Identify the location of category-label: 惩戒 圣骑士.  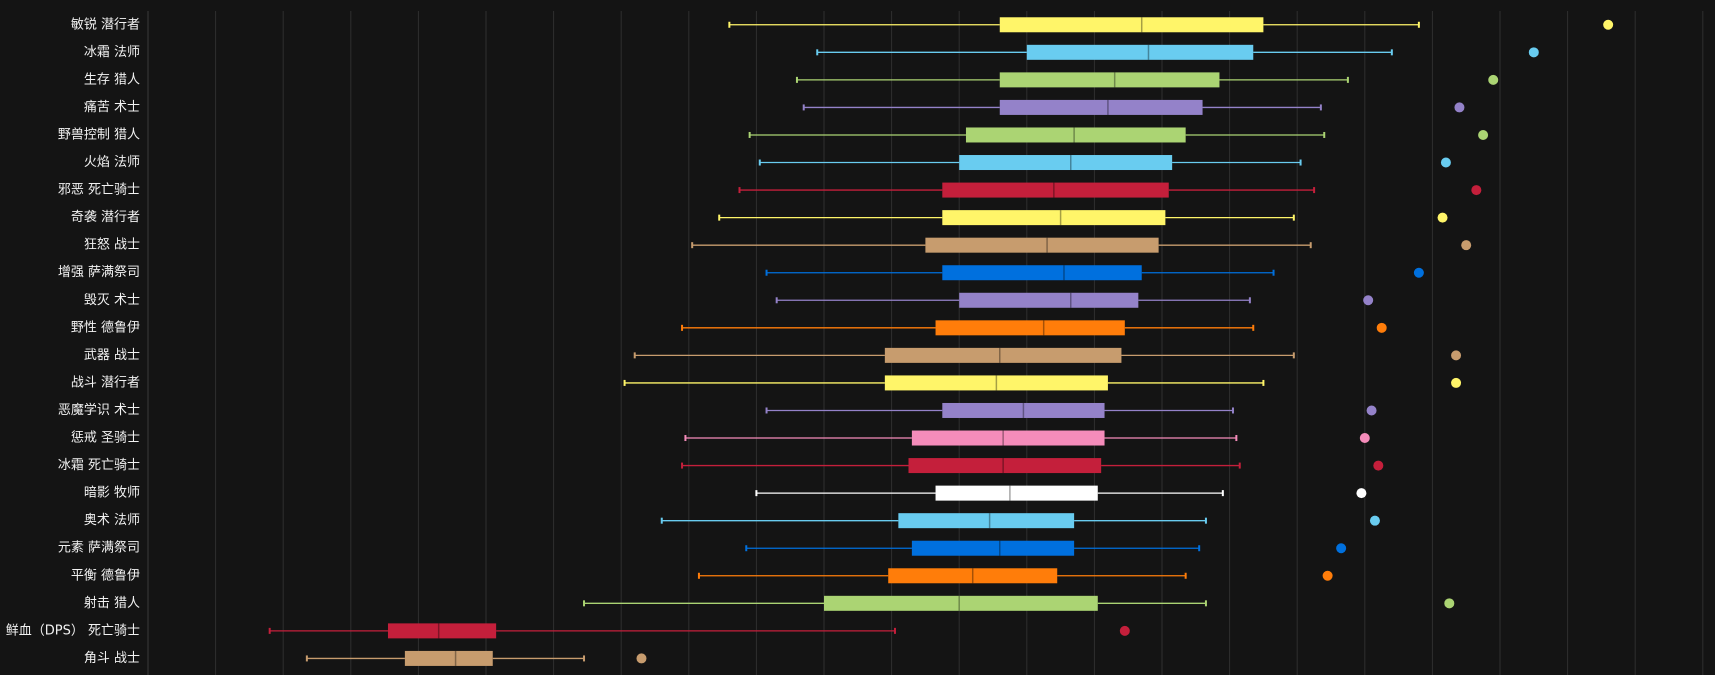
(105, 438).